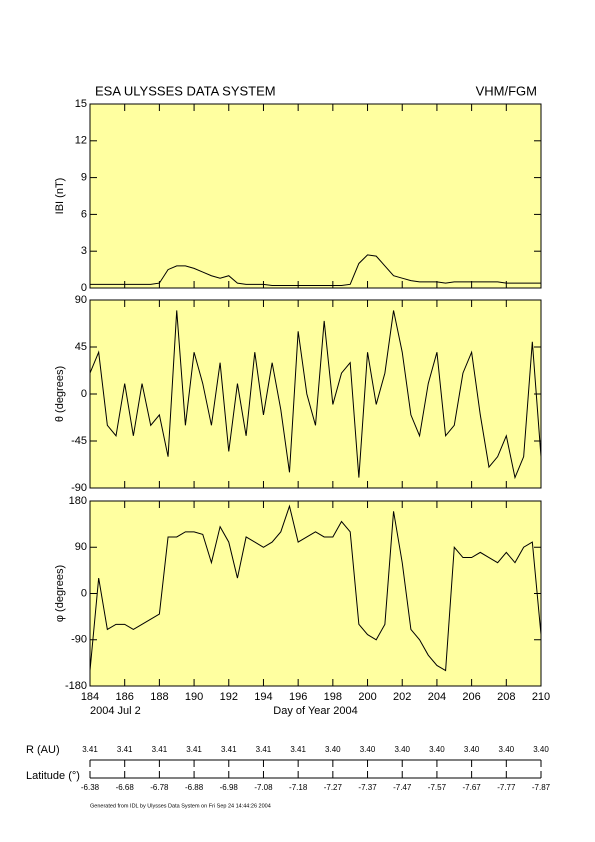  I want to click on latitude-value: -7.47, so click(402, 787).